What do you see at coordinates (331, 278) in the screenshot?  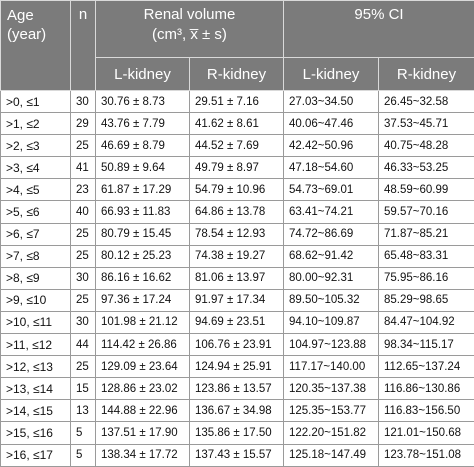 I see `ci-l-kidney-cell: 80.00~92.31` at bounding box center [331, 278].